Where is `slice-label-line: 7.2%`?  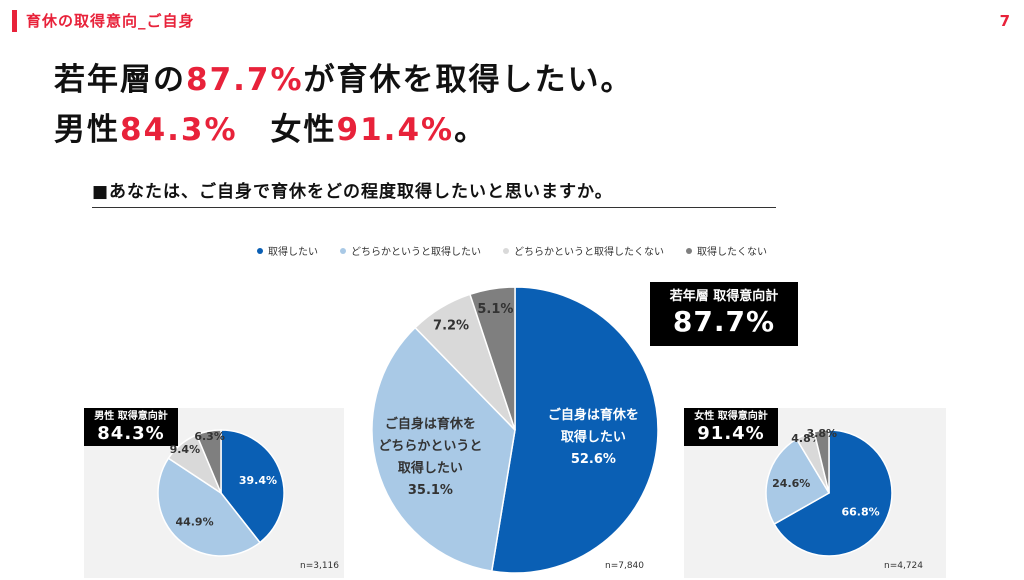
slice-label-line: 7.2% is located at coordinates (451, 325).